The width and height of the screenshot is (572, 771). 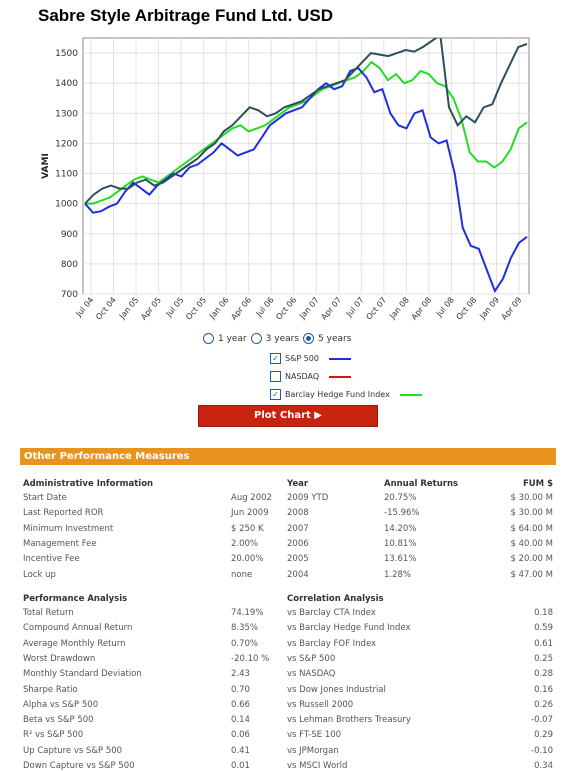 I want to click on checkbox-barclay: ✓, so click(x=275, y=394).